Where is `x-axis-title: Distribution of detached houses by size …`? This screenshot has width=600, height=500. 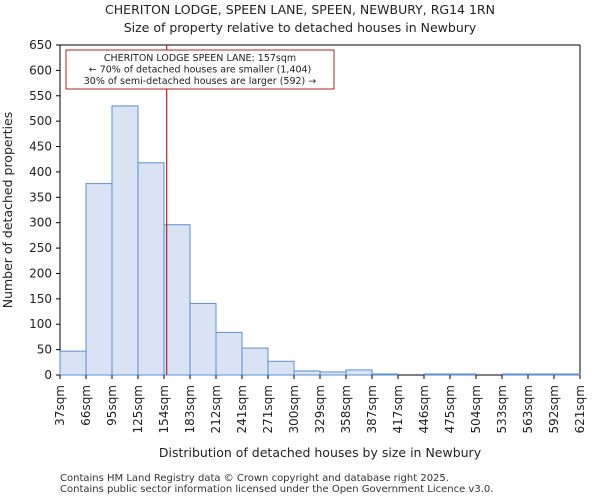
x-axis-title: Distribution of detached houses by size … is located at coordinates (320, 452).